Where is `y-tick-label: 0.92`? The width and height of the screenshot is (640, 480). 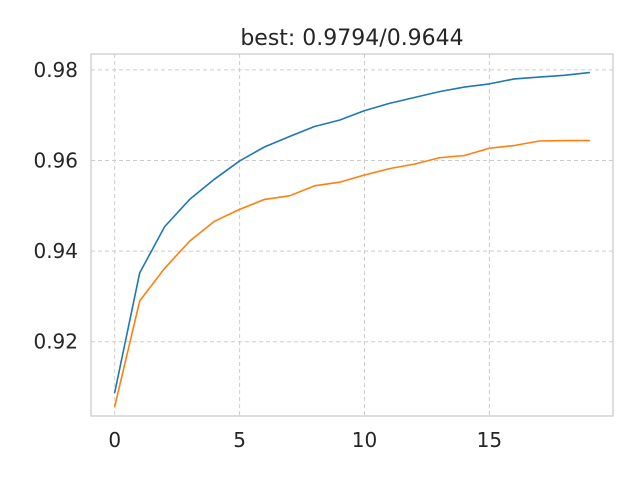 y-tick-label: 0.92 is located at coordinates (55, 342).